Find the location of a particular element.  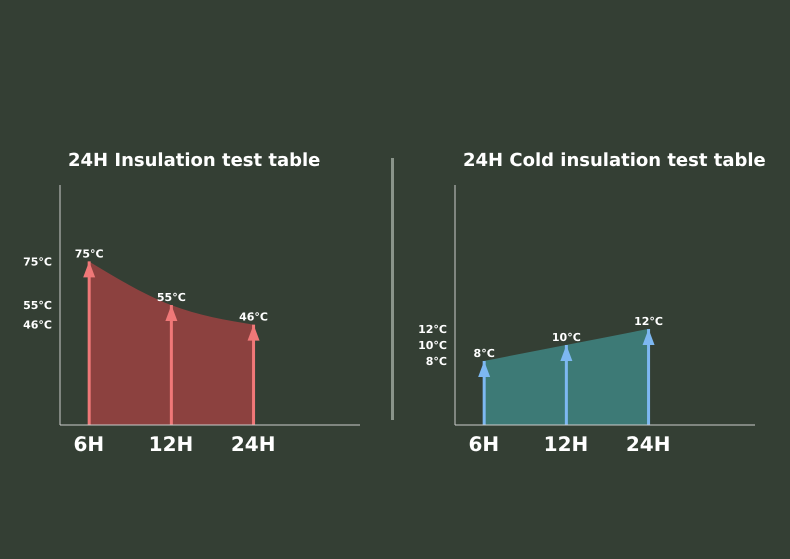

y-tick-label: 10°C is located at coordinates (432, 345).